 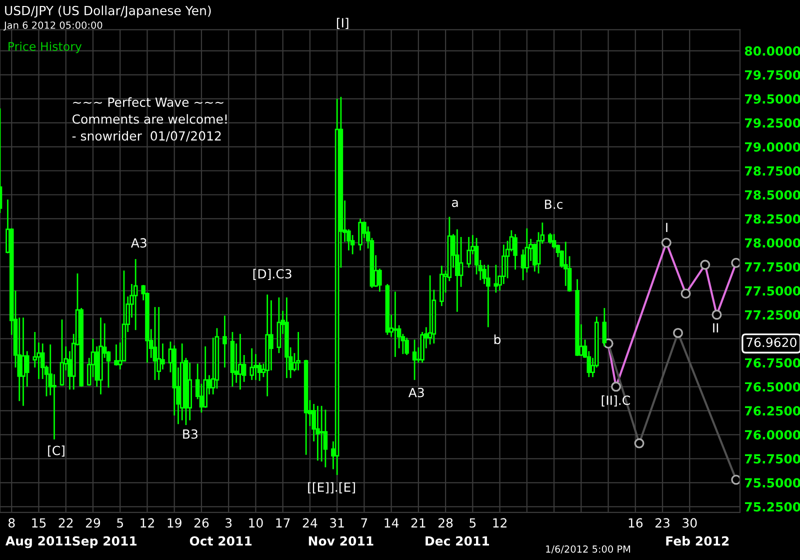 I want to click on x-tick-label: 22, so click(x=65, y=523).